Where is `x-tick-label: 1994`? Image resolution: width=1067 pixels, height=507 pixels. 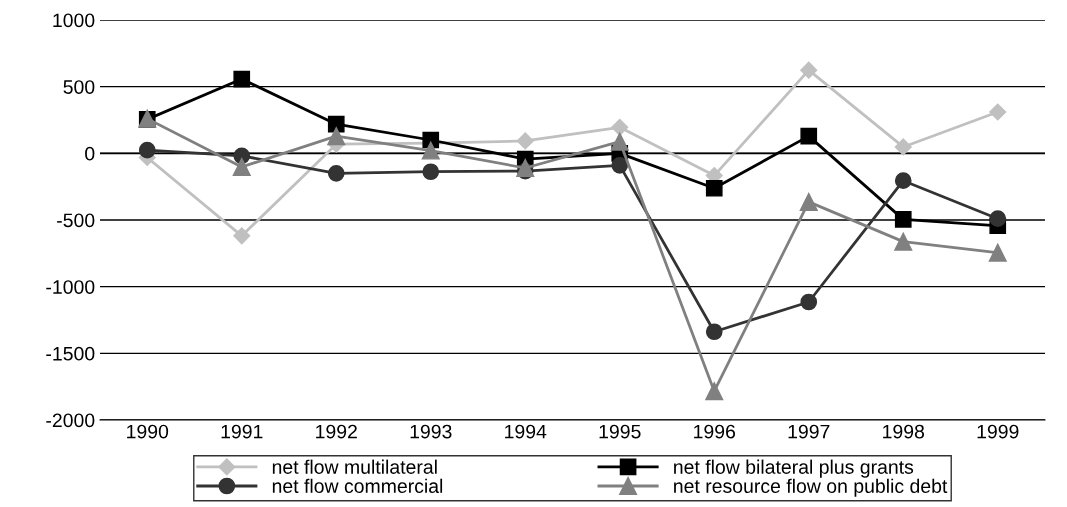
x-tick-label: 1994 is located at coordinates (526, 431).